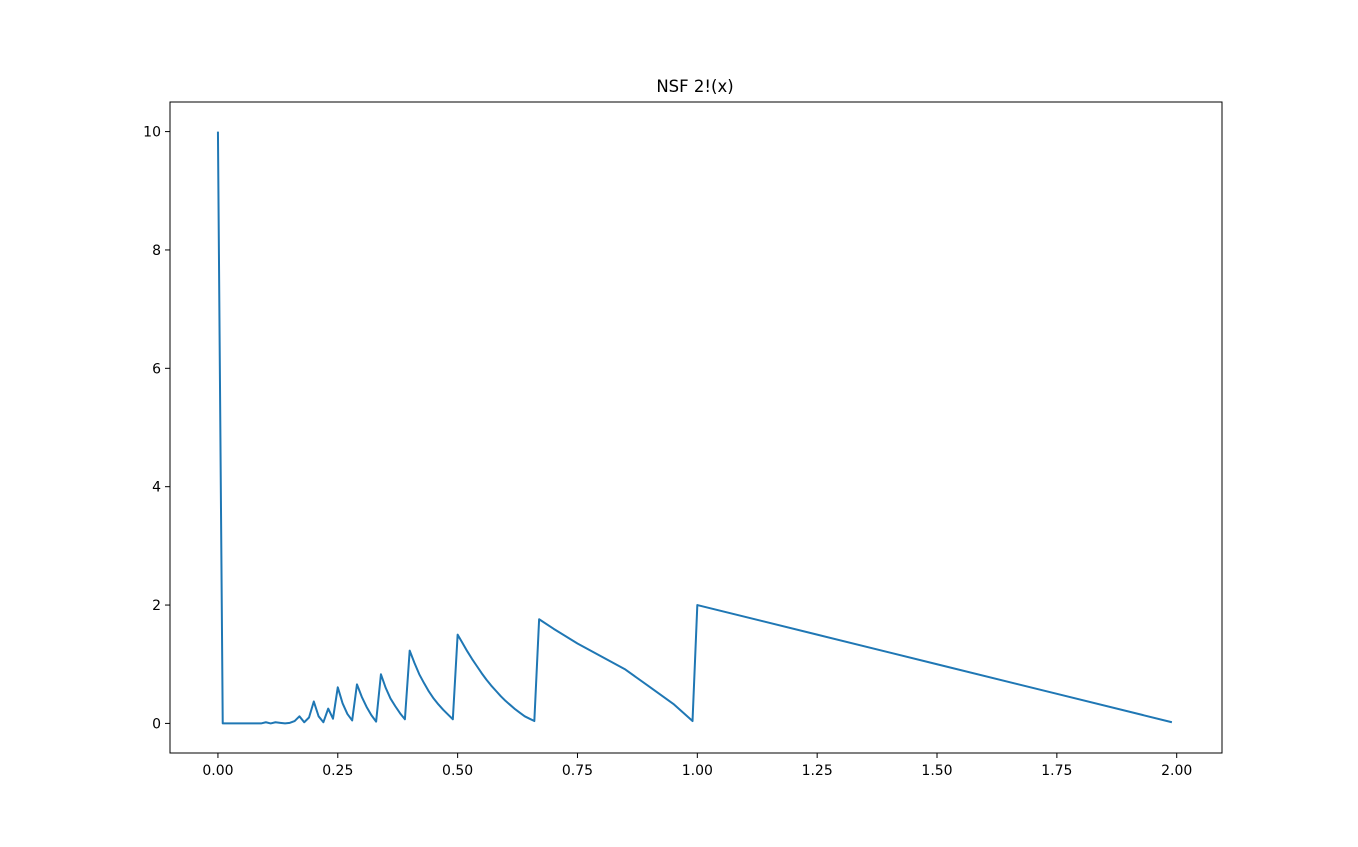  Describe the element at coordinates (156, 251) in the screenshot. I see `y-tick-label: 8` at that location.